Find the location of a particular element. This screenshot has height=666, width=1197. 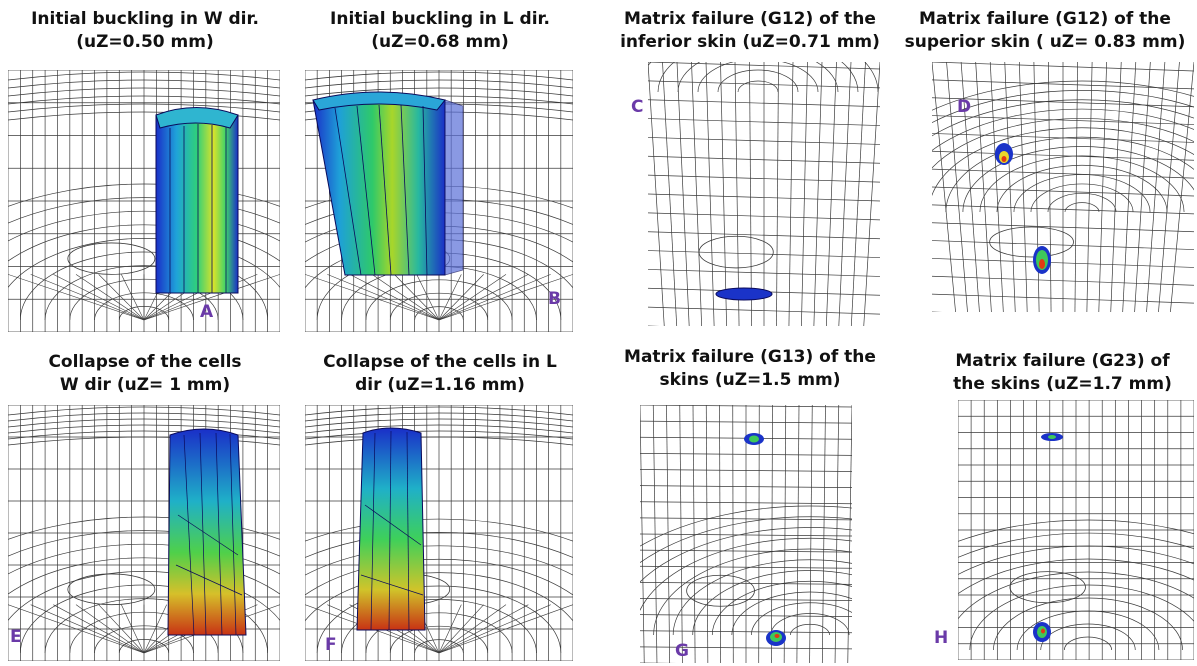

panel-f-title-line1: Collapse of the cells in L is located at coordinates (440, 362).